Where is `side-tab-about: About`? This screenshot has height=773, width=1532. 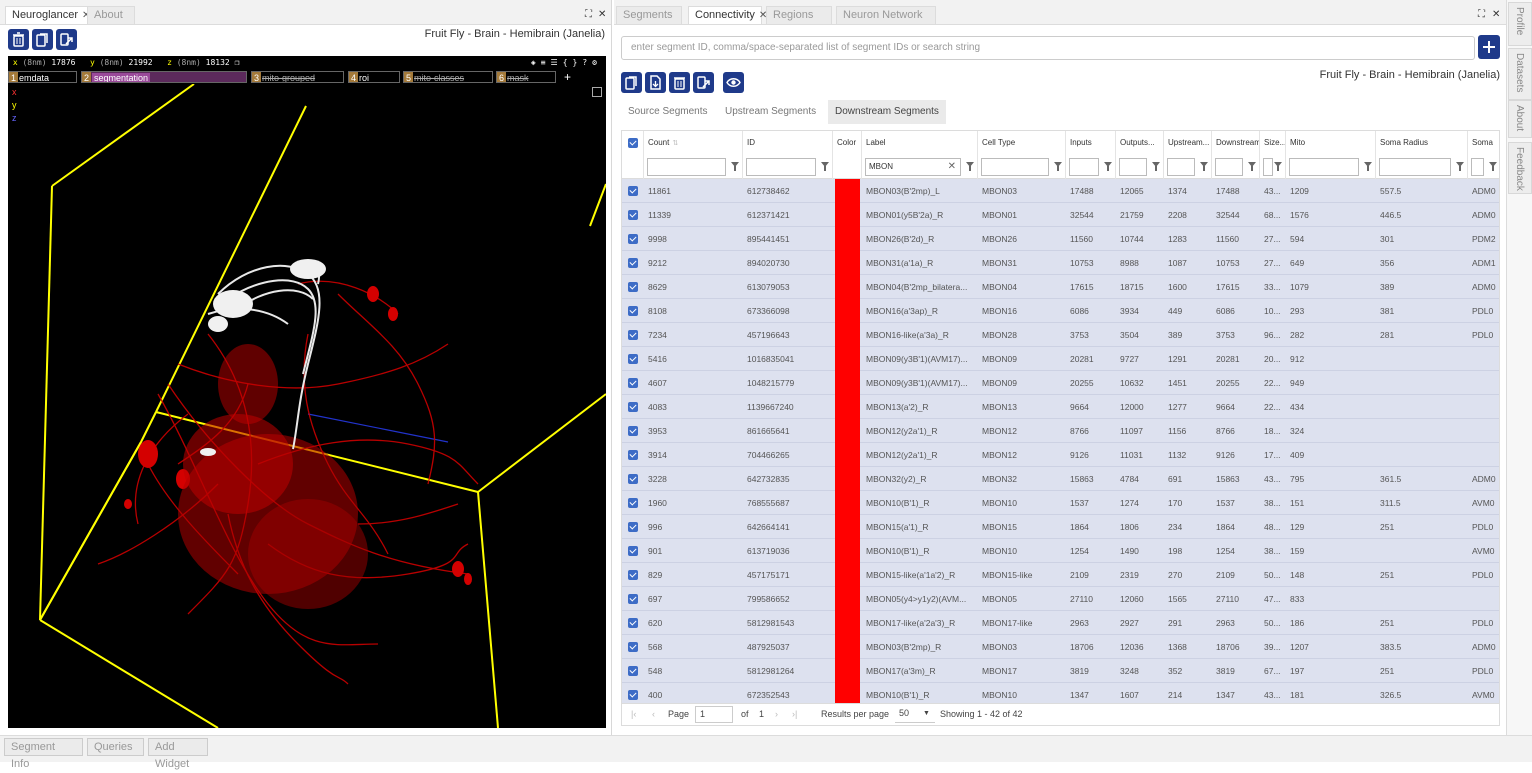
side-tab-about: About is located at coordinates (1520, 119).